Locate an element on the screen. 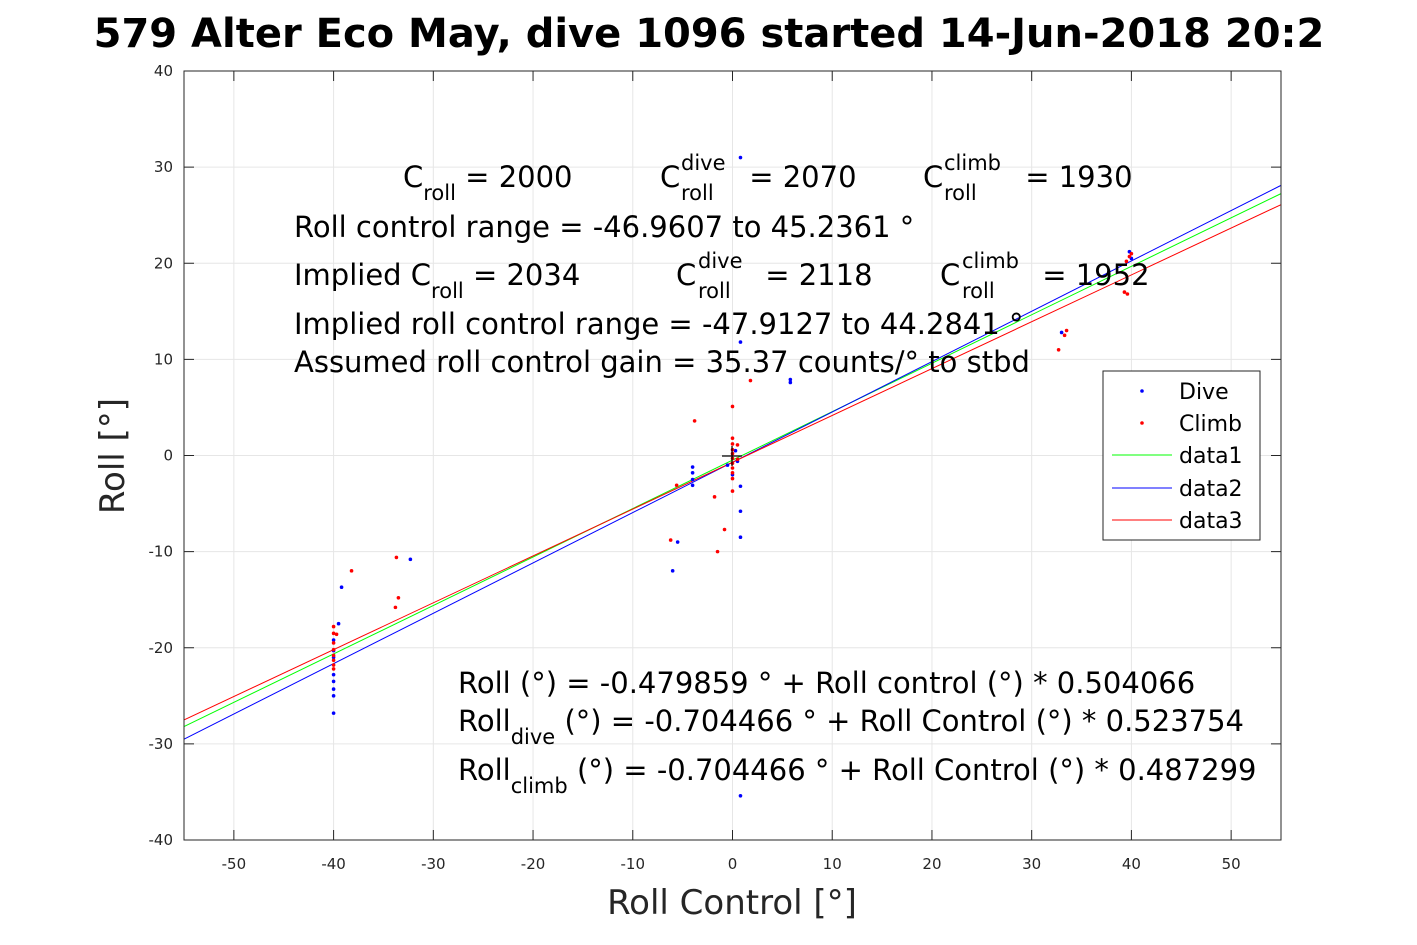  legend-entry-dive: Dive is located at coordinates (1184, 392).